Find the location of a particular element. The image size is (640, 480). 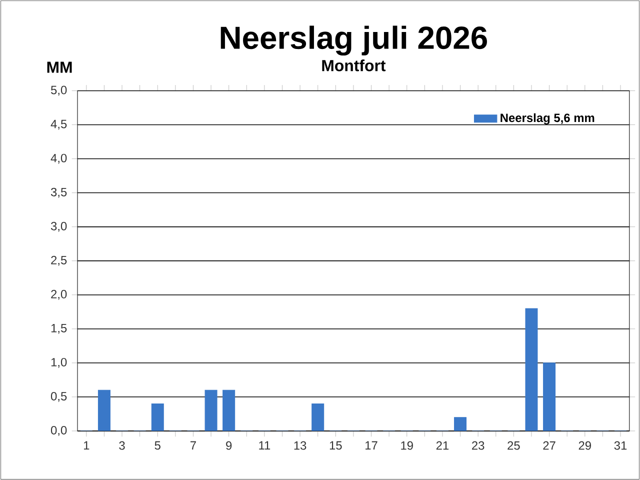

x-tick-label: 19 is located at coordinates (407, 445).